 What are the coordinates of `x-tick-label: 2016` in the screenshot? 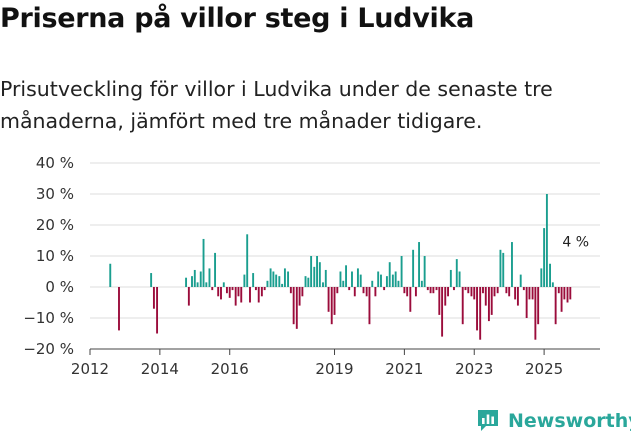 It's located at (230, 369).